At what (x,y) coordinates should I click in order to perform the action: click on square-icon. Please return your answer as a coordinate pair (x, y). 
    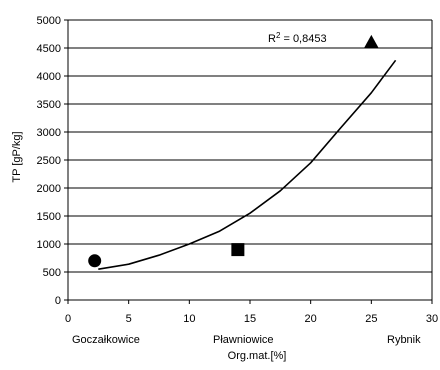
    Looking at the image, I should click on (238, 250).